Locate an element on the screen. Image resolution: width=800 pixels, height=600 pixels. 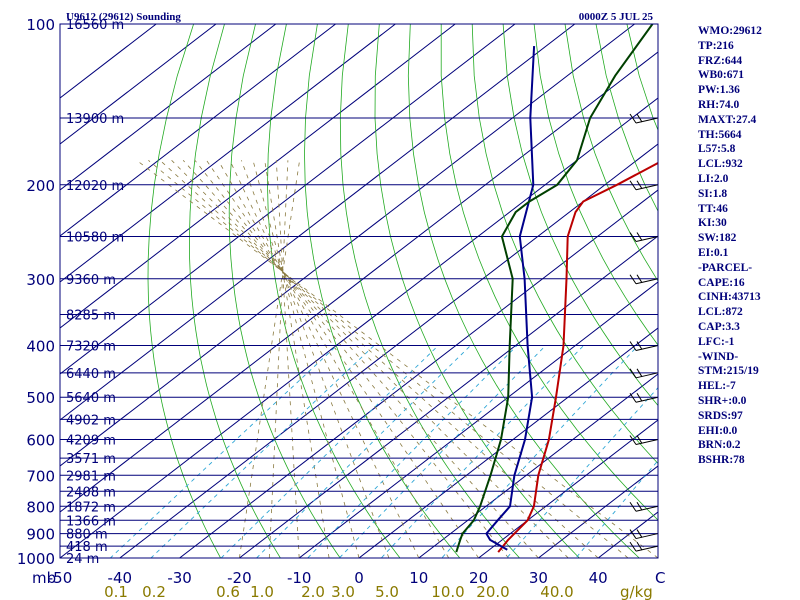
height-label: 4902 m is located at coordinates (91, 420).